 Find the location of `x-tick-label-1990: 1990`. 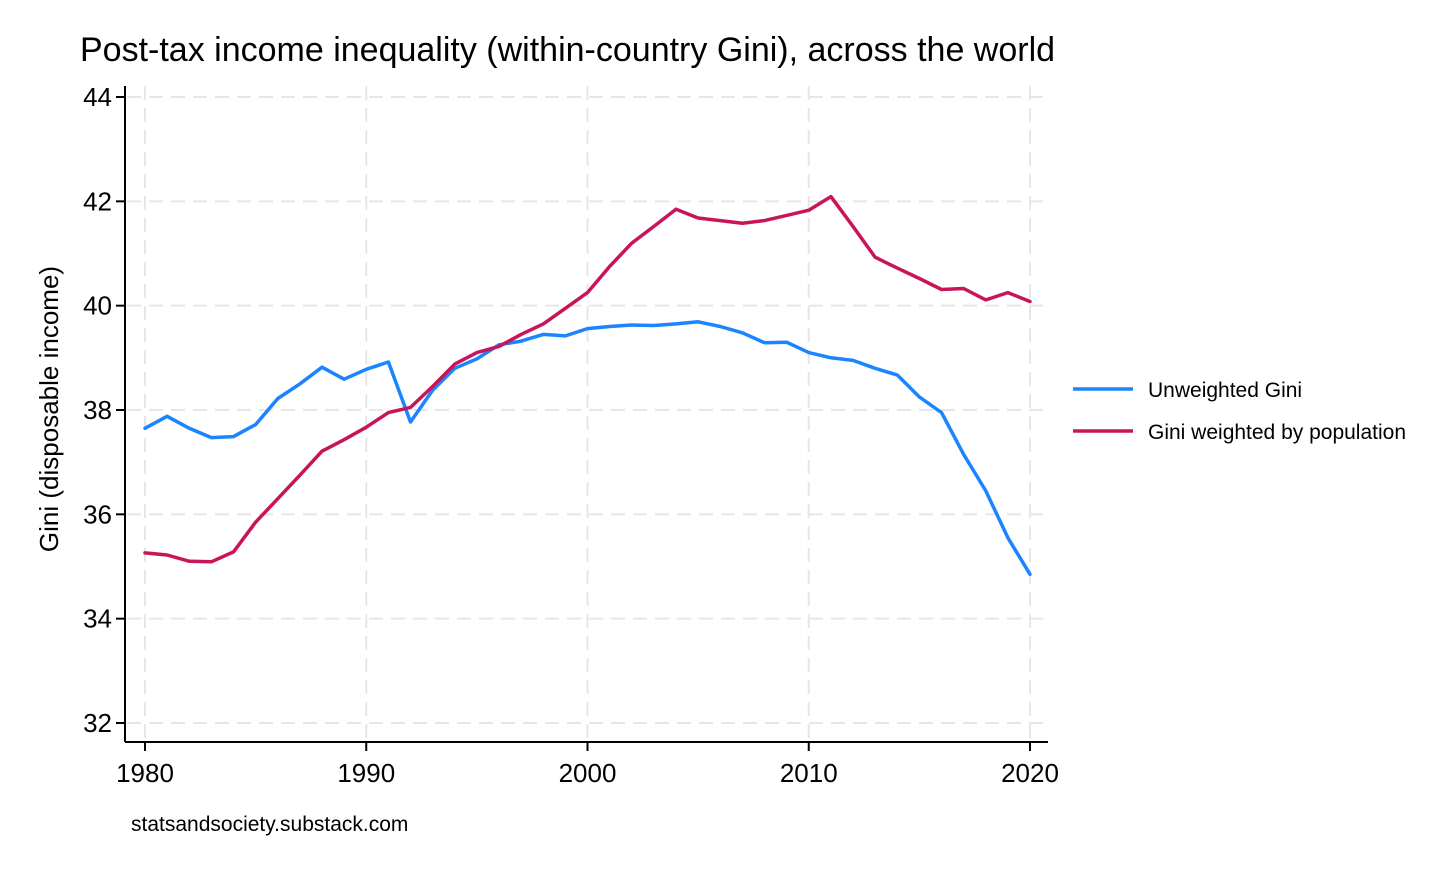

x-tick-label-1990: 1990 is located at coordinates (366, 773).